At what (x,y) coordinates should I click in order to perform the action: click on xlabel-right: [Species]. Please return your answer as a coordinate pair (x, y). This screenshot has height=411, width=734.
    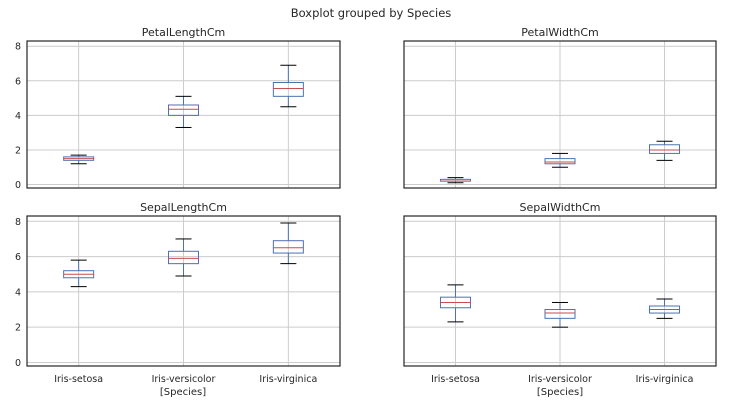
    Looking at the image, I should click on (560, 392).